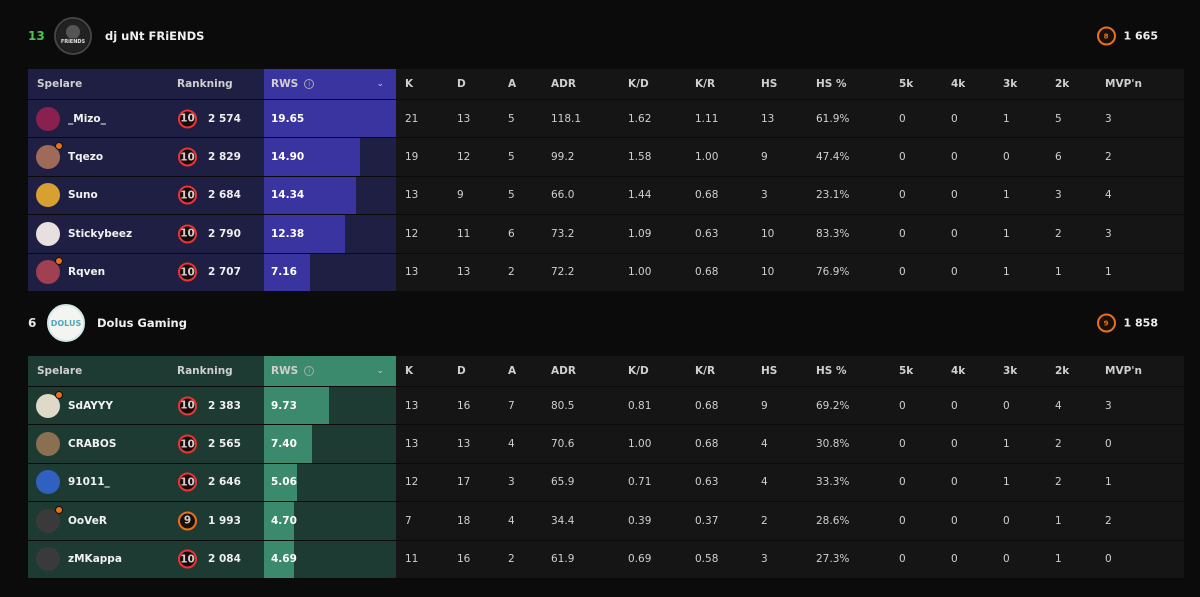 Image resolution: width=1200 pixels, height=597 pixels. Describe the element at coordinates (707, 520) in the screenshot. I see `stat-kr: 0.37` at that location.